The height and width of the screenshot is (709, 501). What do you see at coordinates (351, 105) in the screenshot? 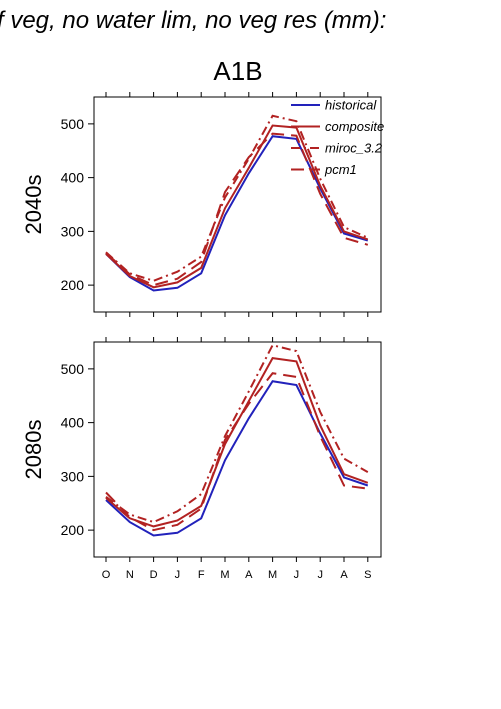
I see `legend-label: historical` at bounding box center [351, 105].